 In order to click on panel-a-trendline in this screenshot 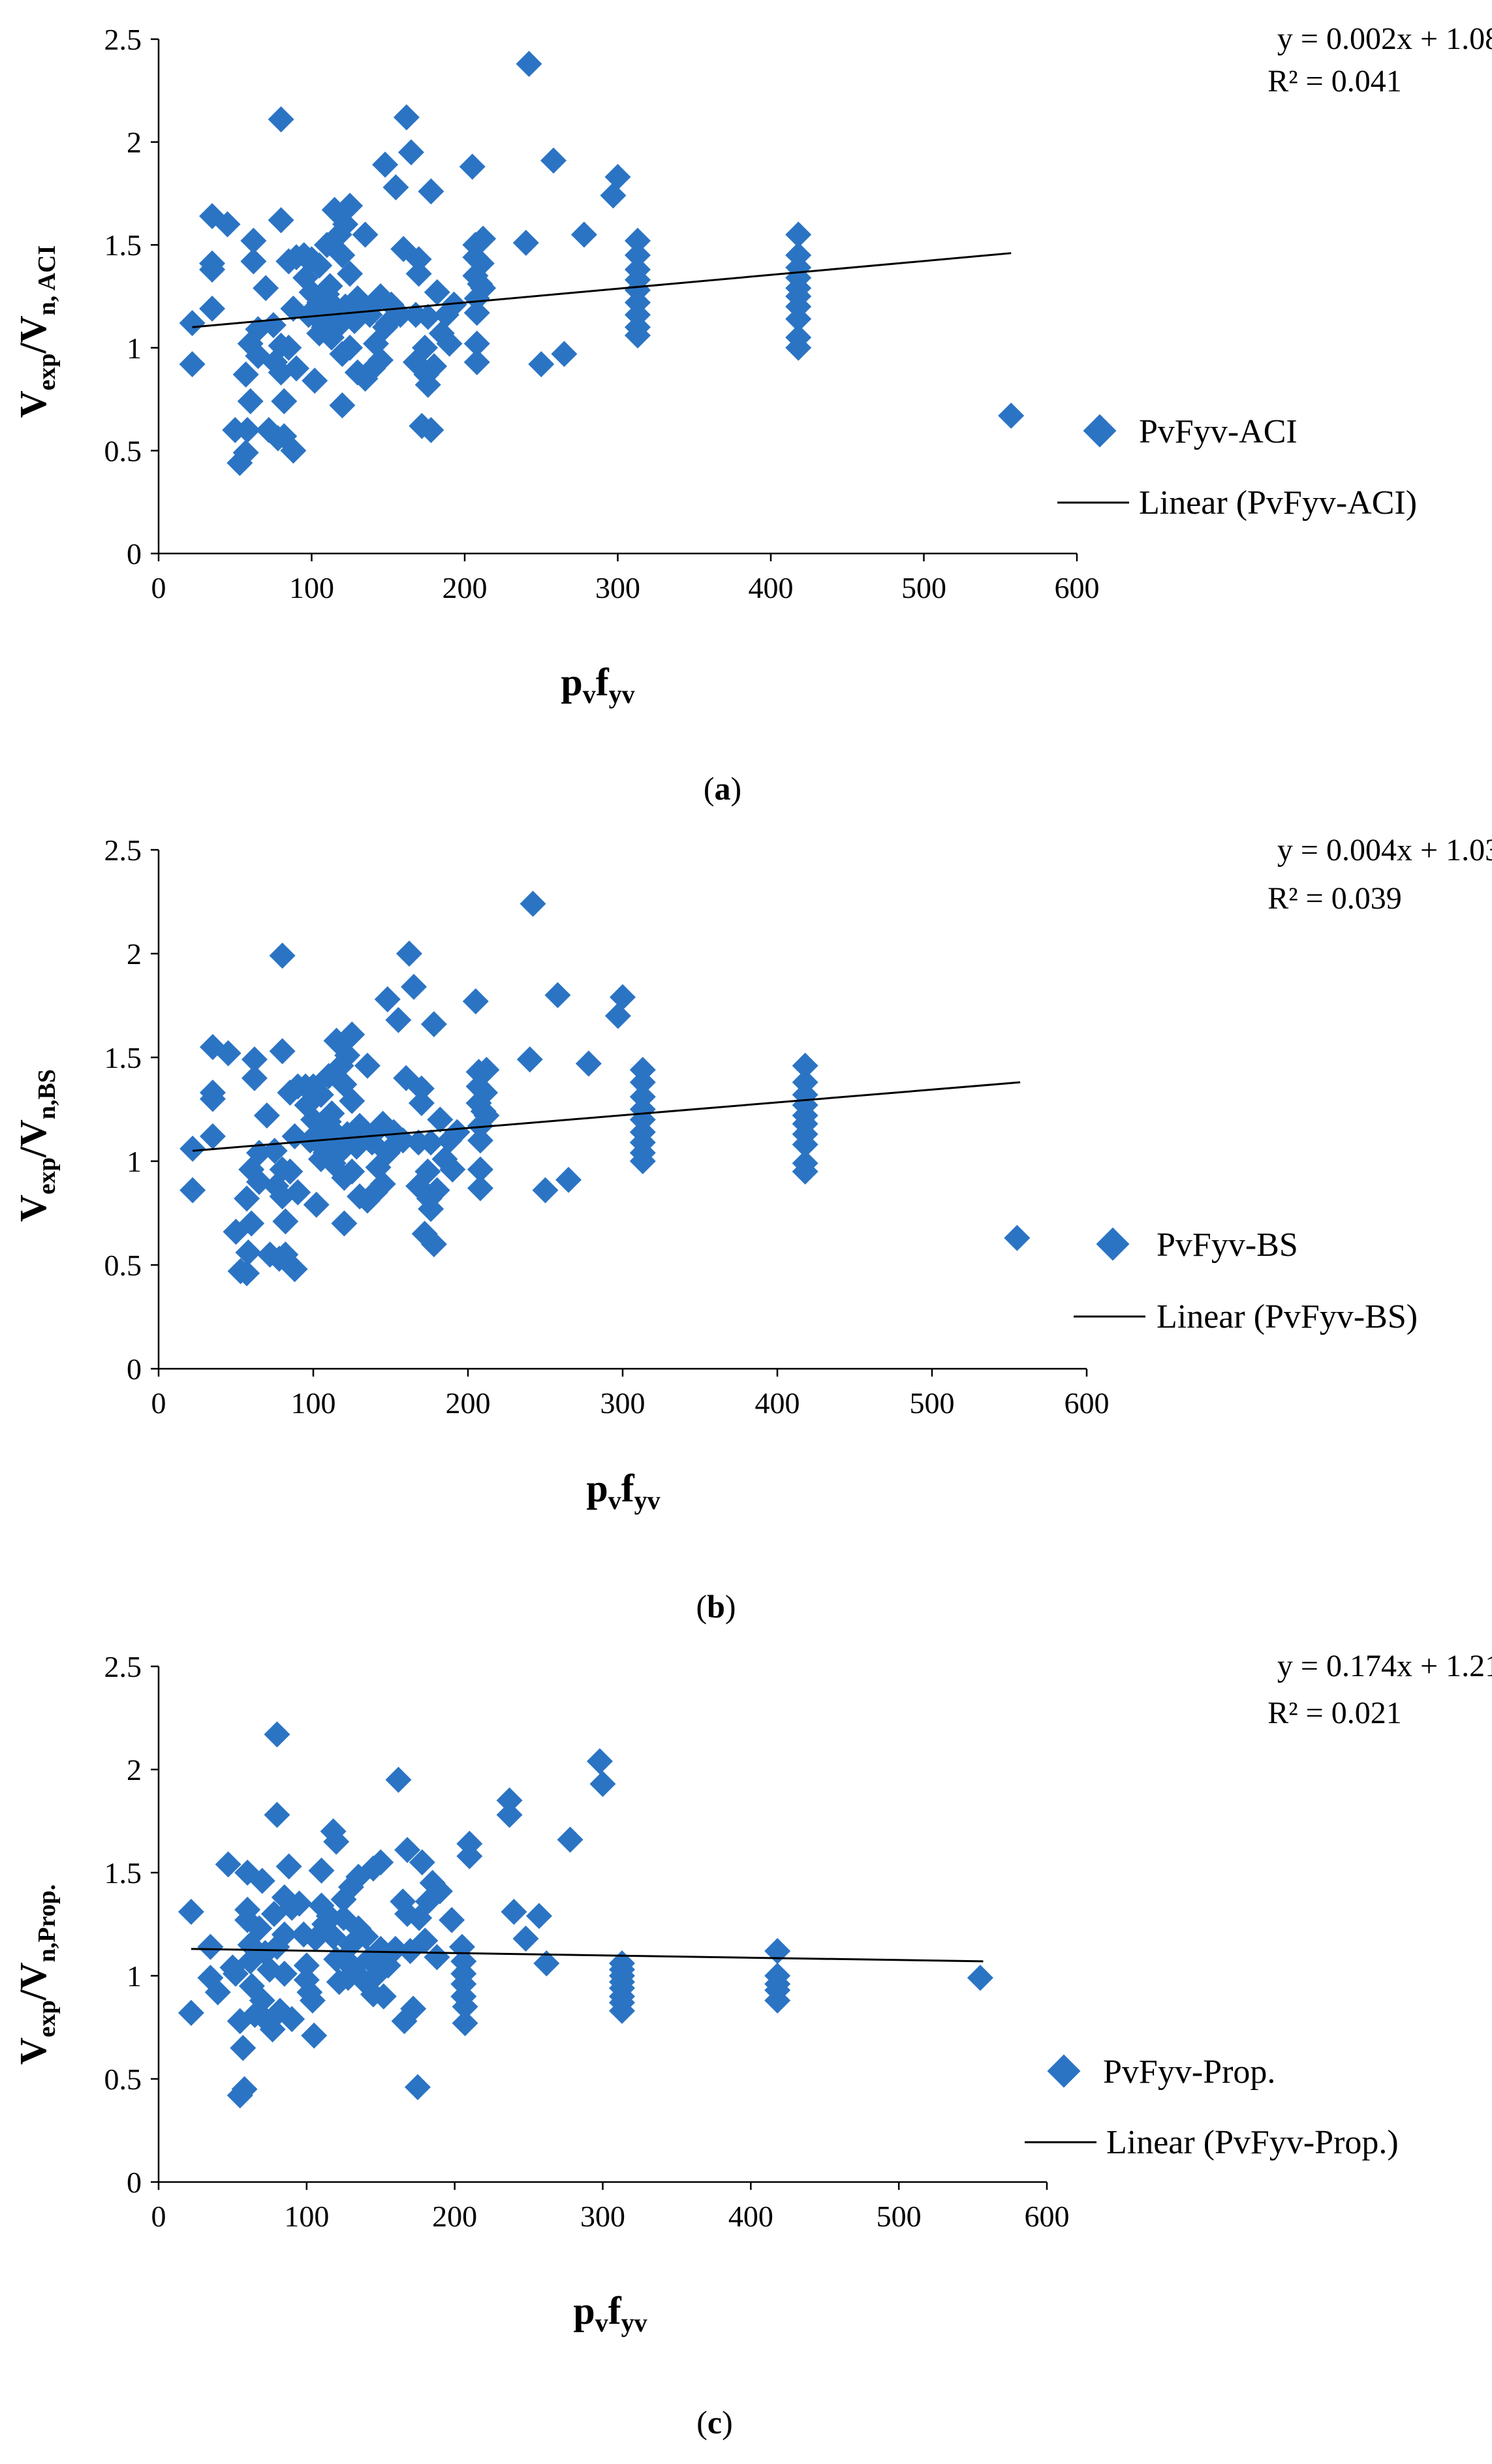, I will do `click(602, 290)`.